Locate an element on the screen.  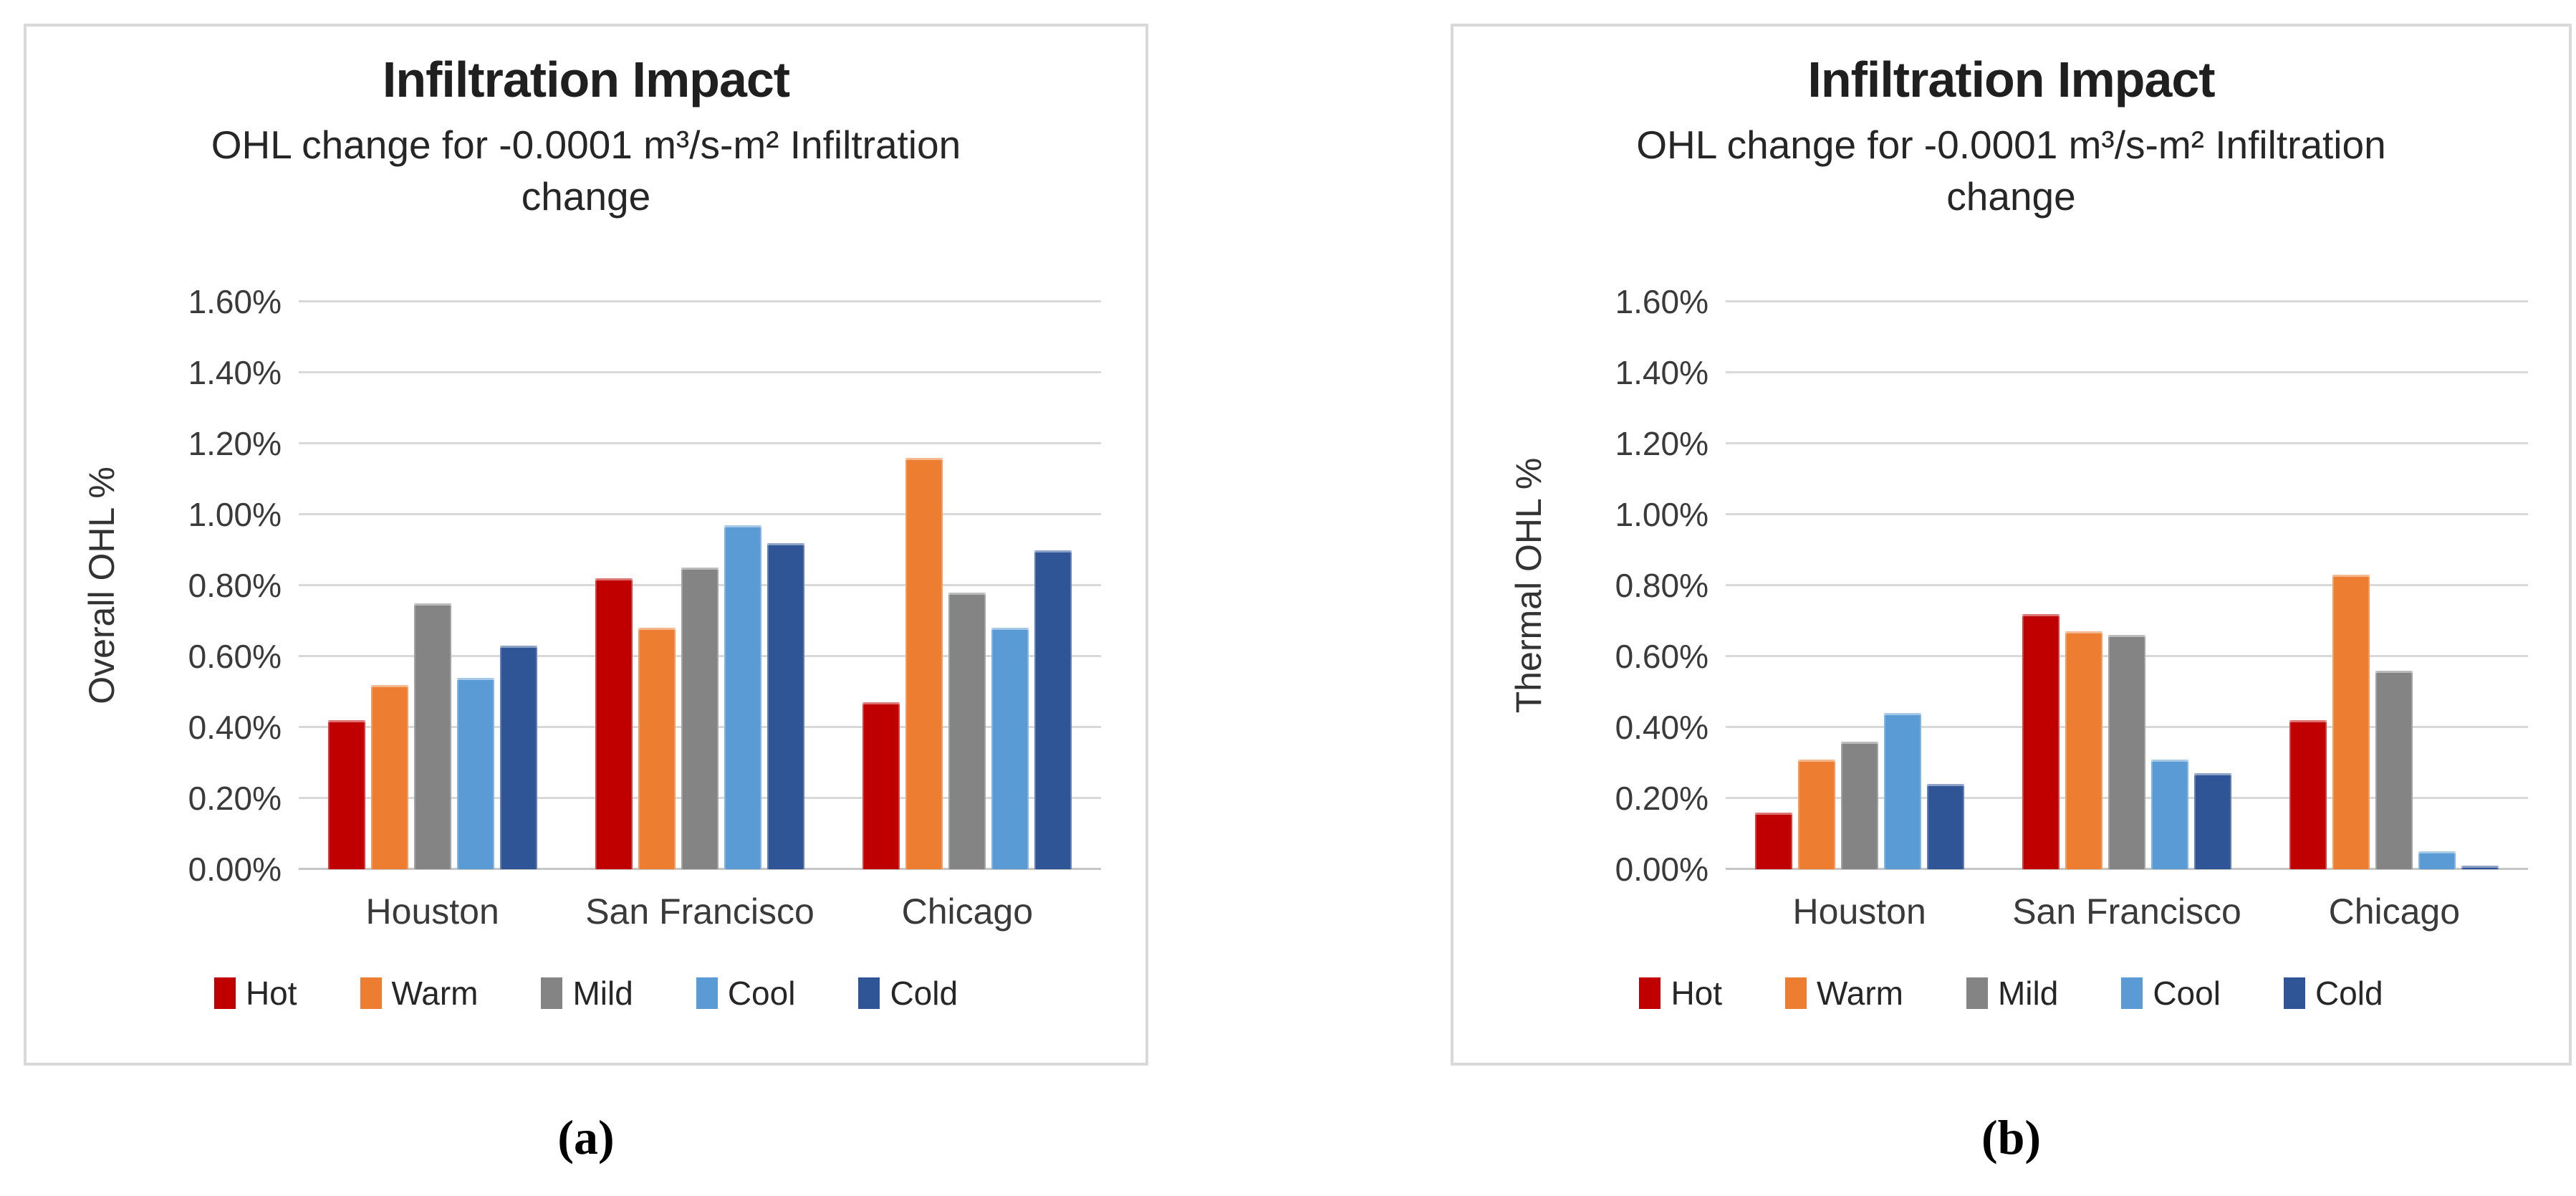
legend-item-cool: Cool is located at coordinates (746, 993).